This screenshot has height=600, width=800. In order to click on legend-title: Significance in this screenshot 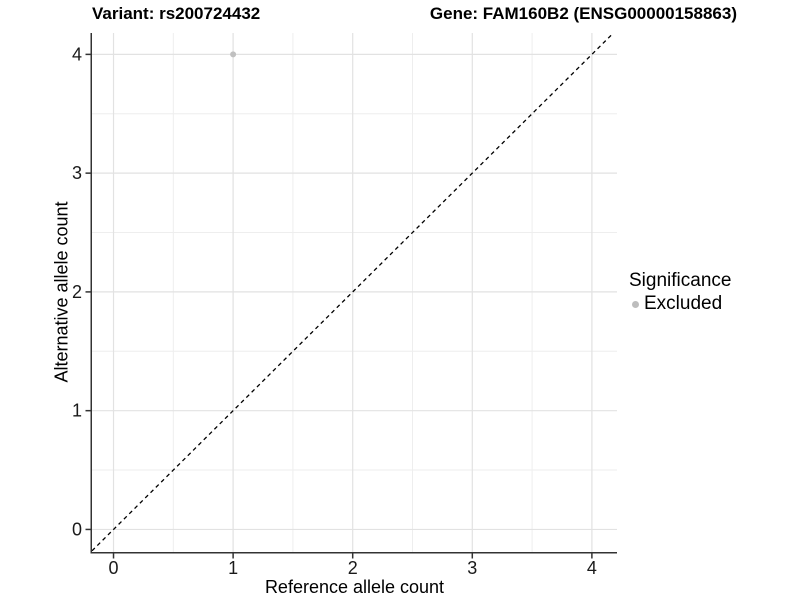, I will do `click(680, 280)`.